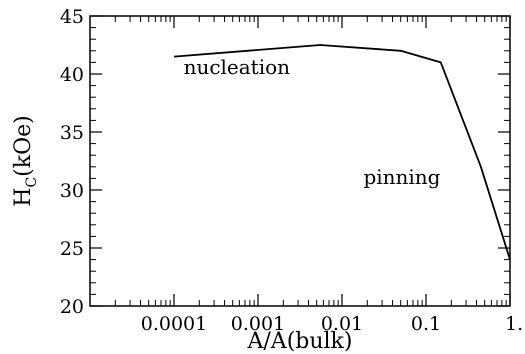 This screenshot has height=354, width=525. I want to click on y-axis-label: HC(kOe), so click(25, 160).